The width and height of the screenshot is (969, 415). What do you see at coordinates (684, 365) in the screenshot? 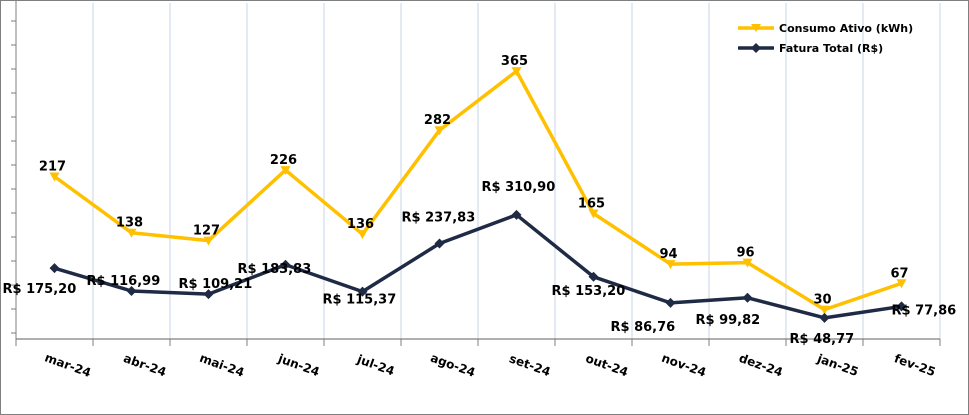
I see `x-tick-label: nov-24` at bounding box center [684, 365].